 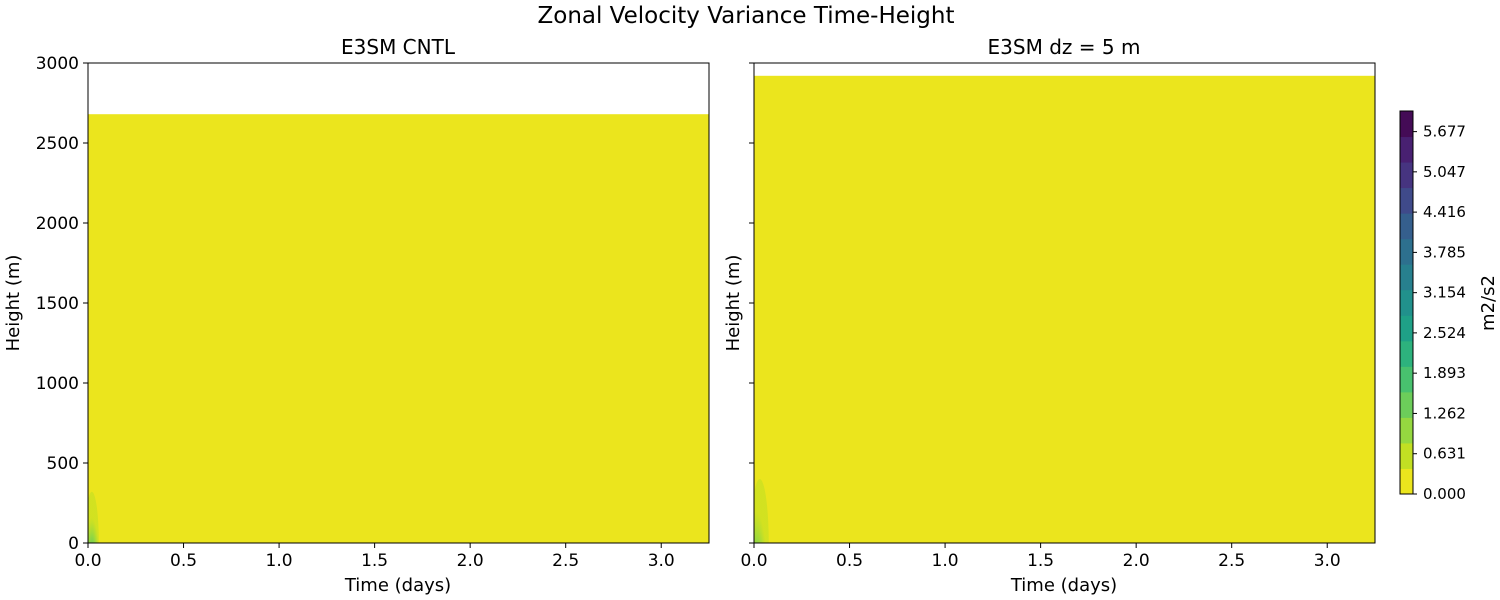 What do you see at coordinates (1444, 132) in the screenshot?
I see `colorbar-tick-label: 5.677` at bounding box center [1444, 132].